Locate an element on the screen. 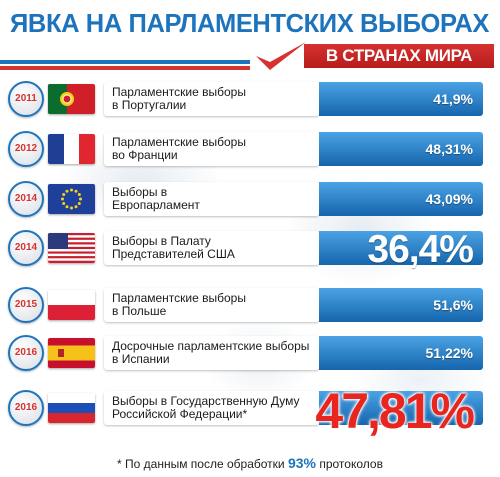 The height and width of the screenshot is (477, 500). election-label-line1: Выборы в Государственную Думу is located at coordinates (206, 401).